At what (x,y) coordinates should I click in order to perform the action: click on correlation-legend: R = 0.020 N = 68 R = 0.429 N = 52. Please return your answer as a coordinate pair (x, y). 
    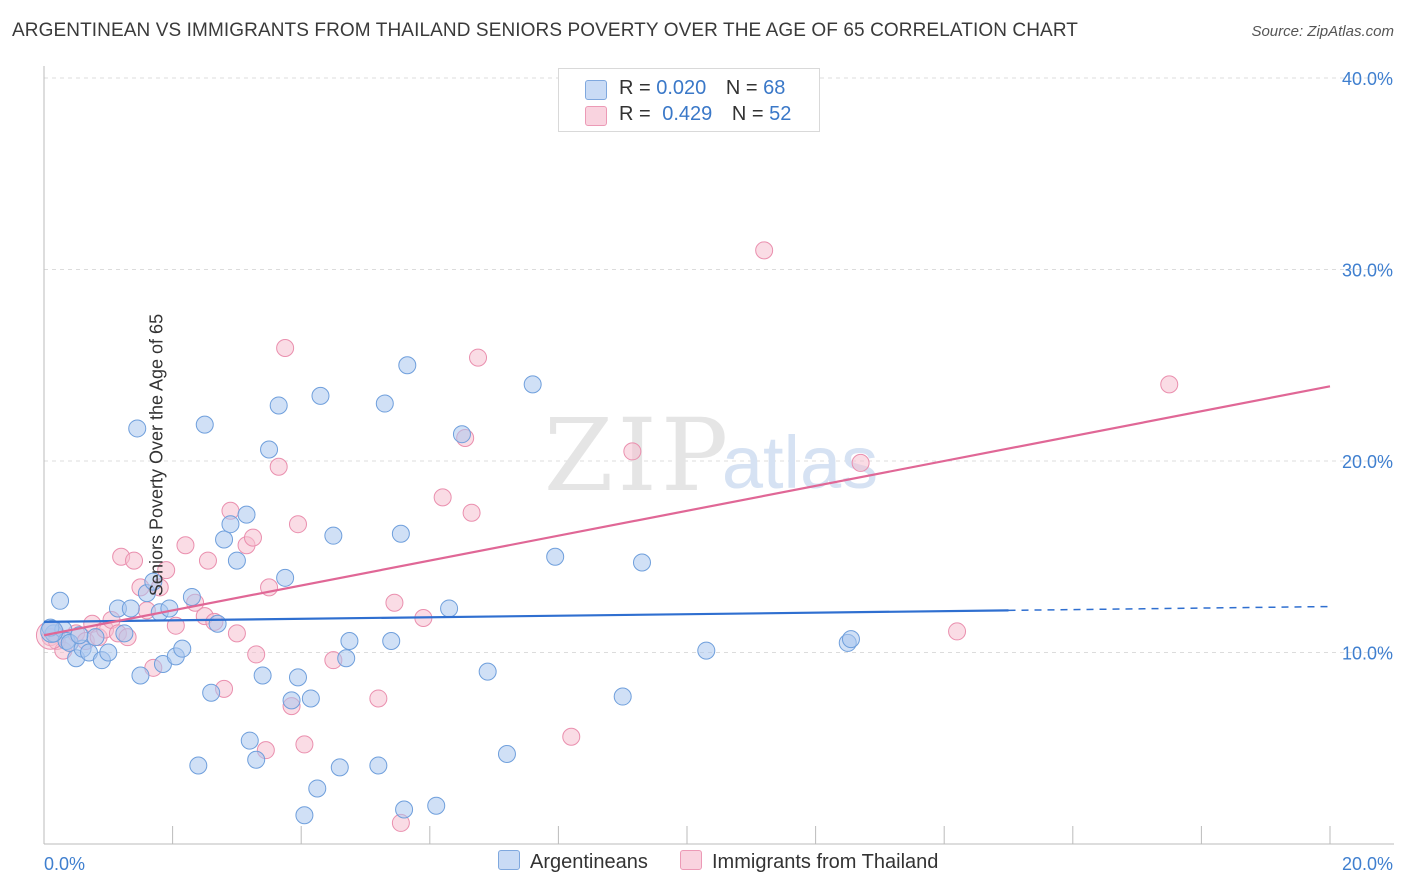
    Looking at the image, I should click on (689, 100).